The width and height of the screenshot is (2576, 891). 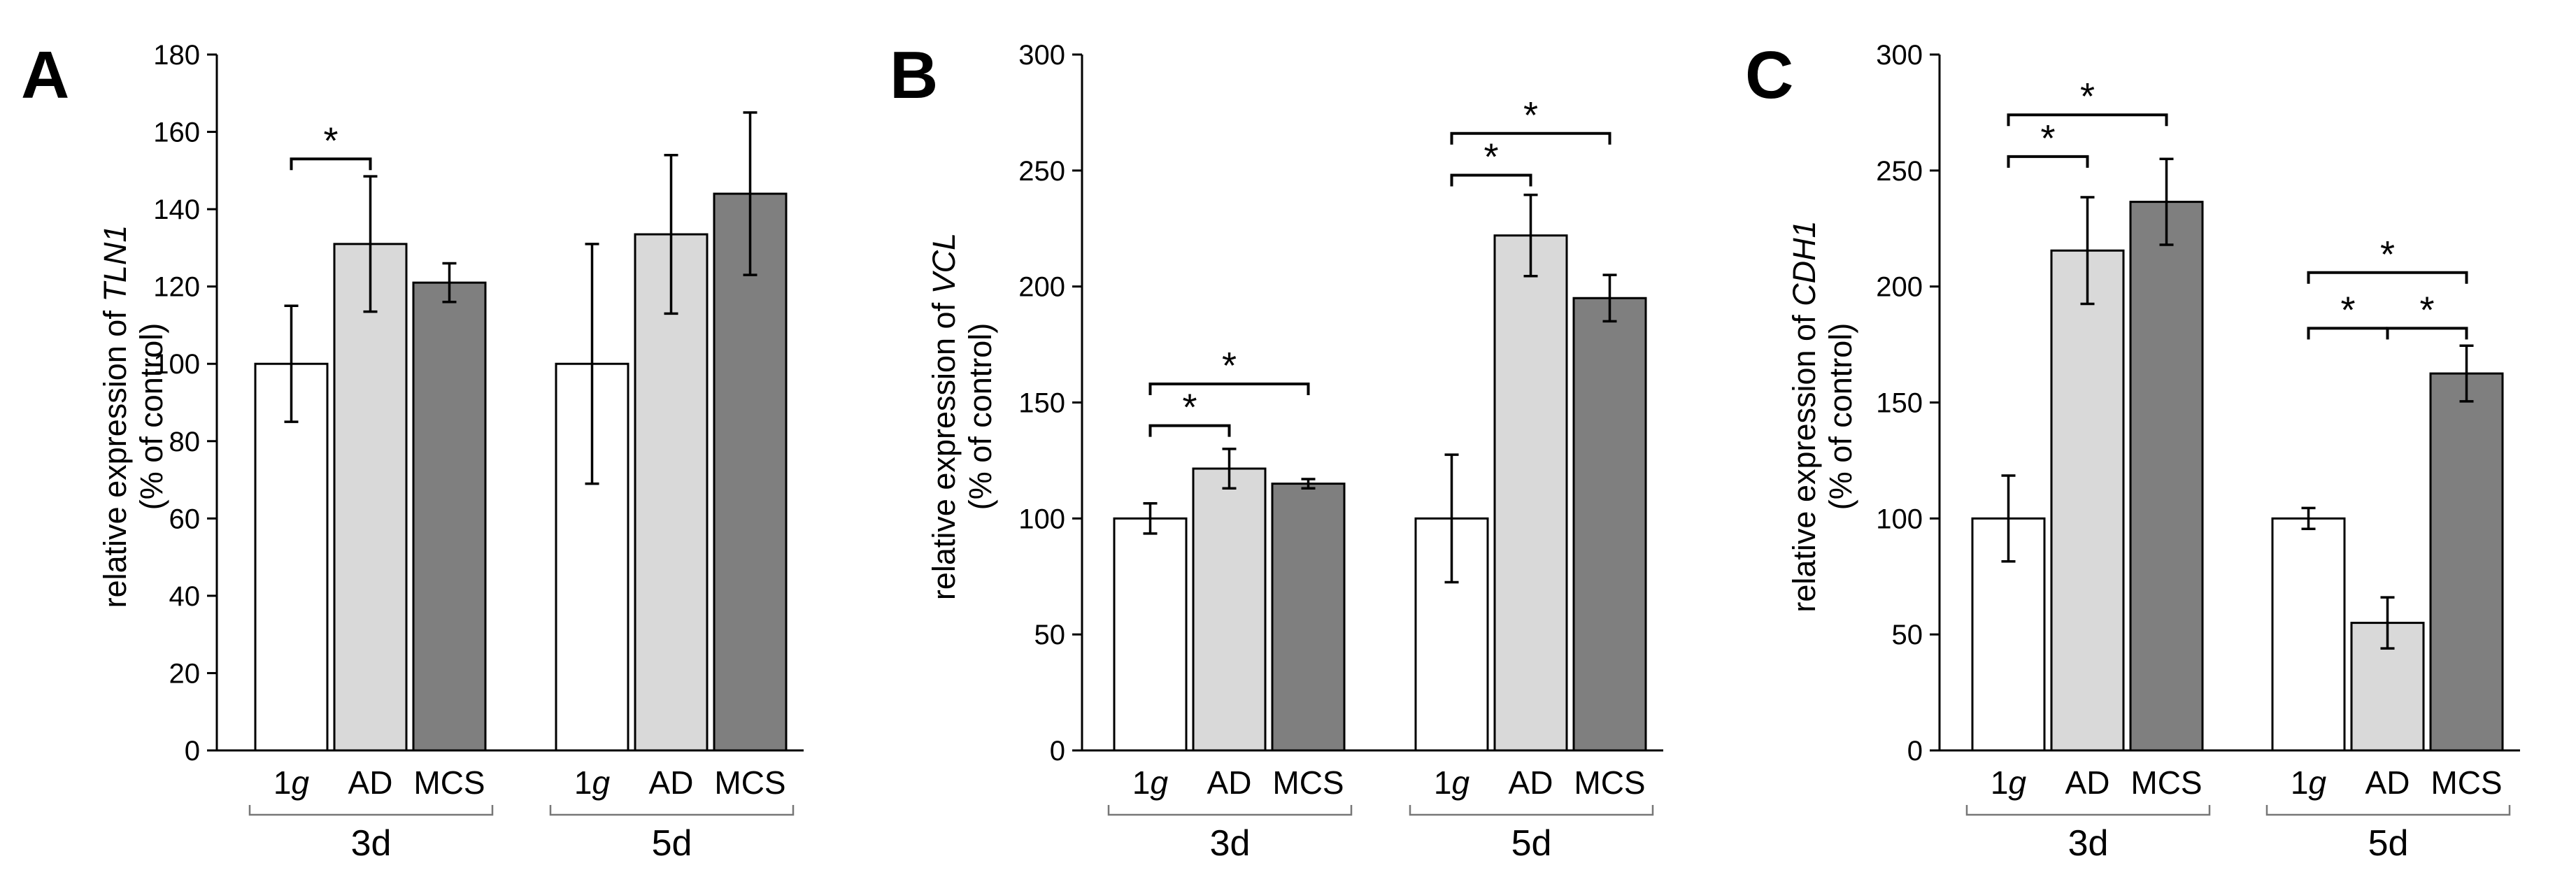 What do you see at coordinates (176, 132) in the screenshot?
I see `y-tick-label: 160` at bounding box center [176, 132].